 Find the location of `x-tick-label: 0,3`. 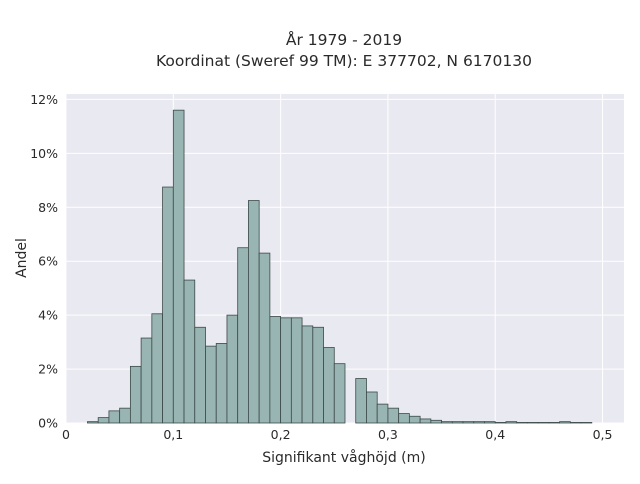

x-tick-label: 0,3 is located at coordinates (388, 434).